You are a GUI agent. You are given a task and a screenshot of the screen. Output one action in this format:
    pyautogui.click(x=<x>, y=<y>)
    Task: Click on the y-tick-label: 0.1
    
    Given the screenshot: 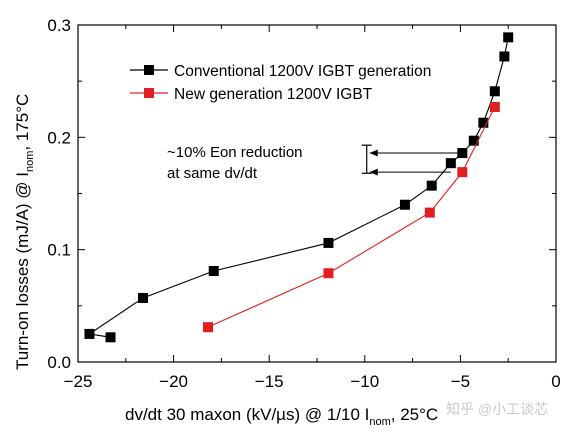 What is the action you would take?
    pyautogui.click(x=59, y=250)
    